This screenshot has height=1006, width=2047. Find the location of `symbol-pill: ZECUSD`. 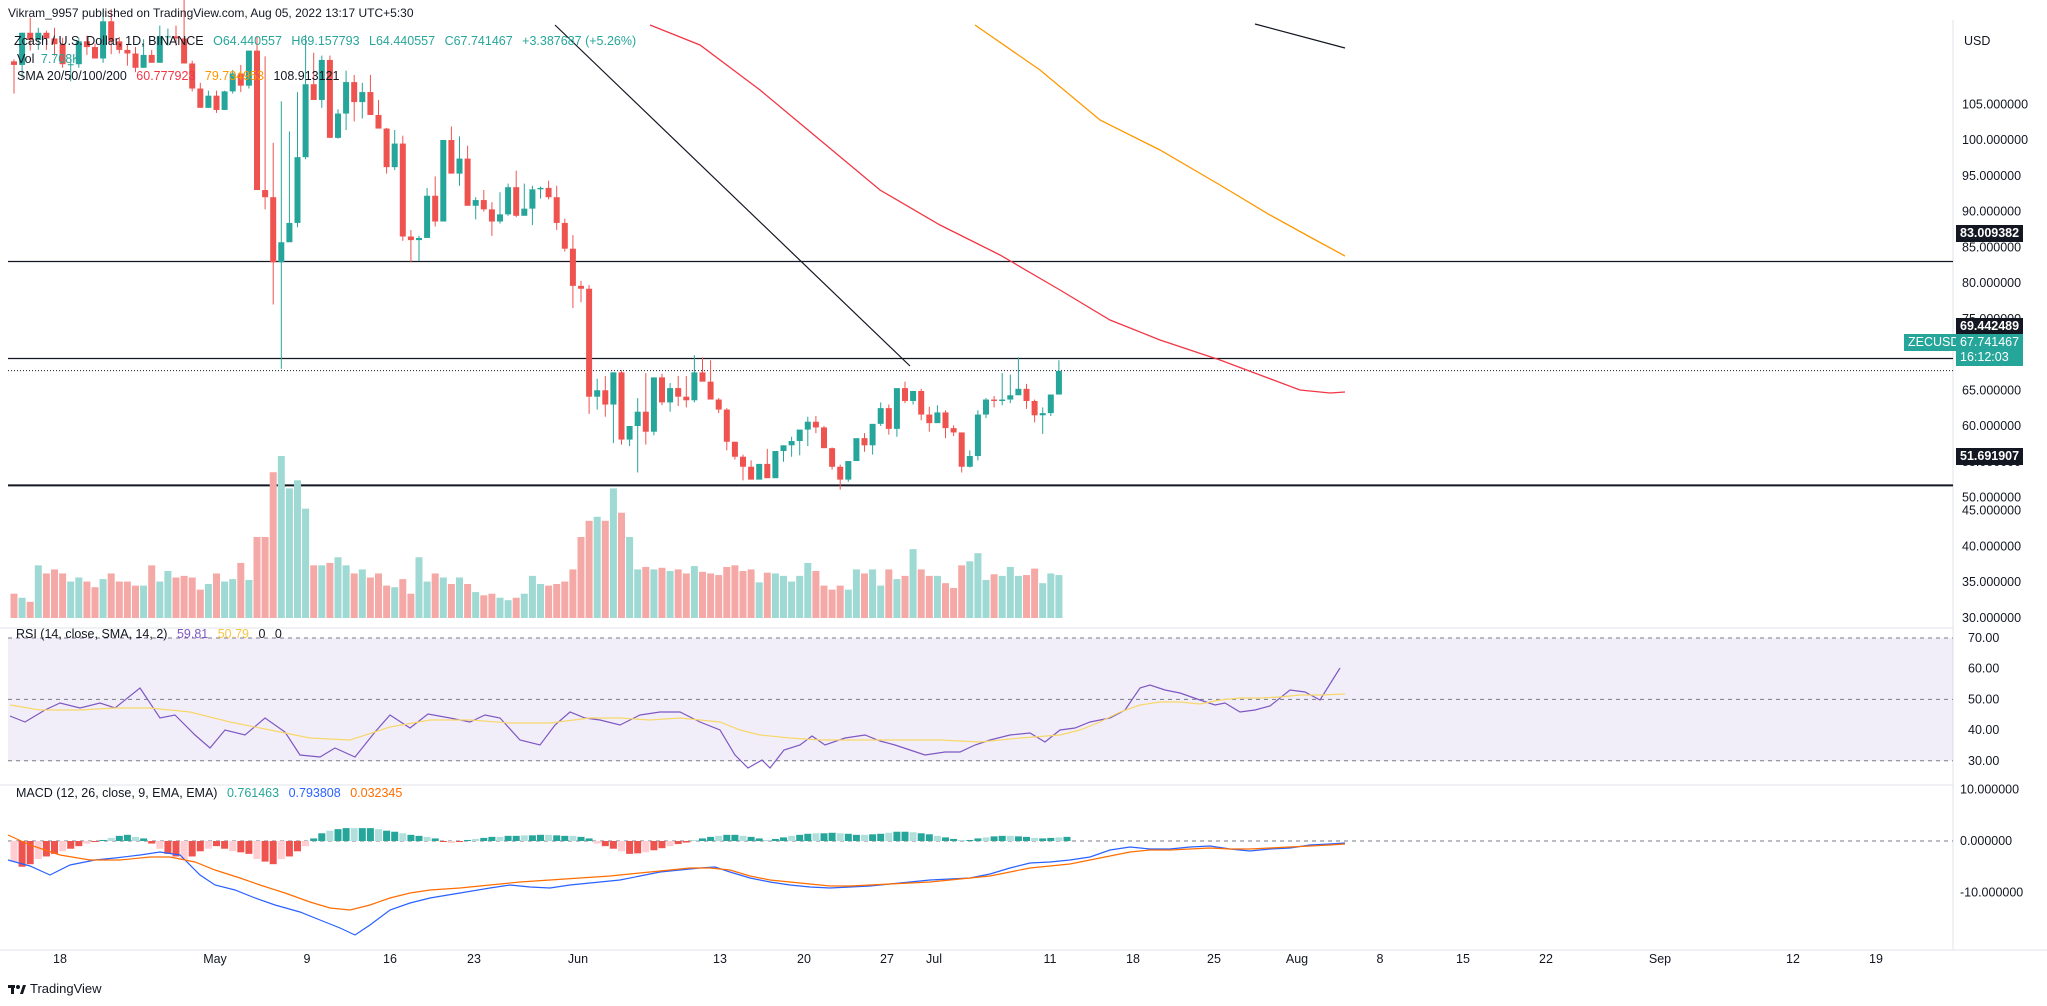

symbol-pill: ZECUSD is located at coordinates (1934, 342).